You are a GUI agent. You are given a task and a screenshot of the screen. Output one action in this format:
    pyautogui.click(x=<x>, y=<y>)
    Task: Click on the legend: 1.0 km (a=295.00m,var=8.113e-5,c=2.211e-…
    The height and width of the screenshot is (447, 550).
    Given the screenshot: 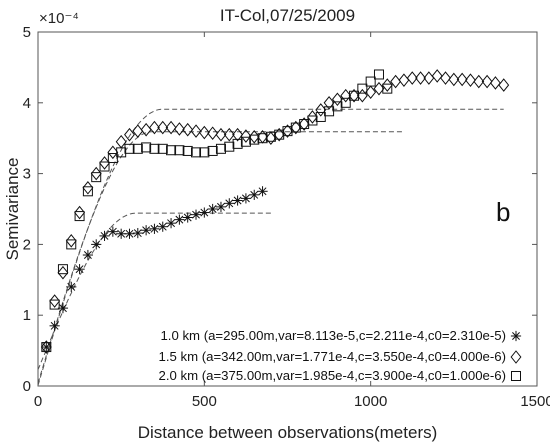 What is the action you would take?
    pyautogui.click(x=340, y=355)
    